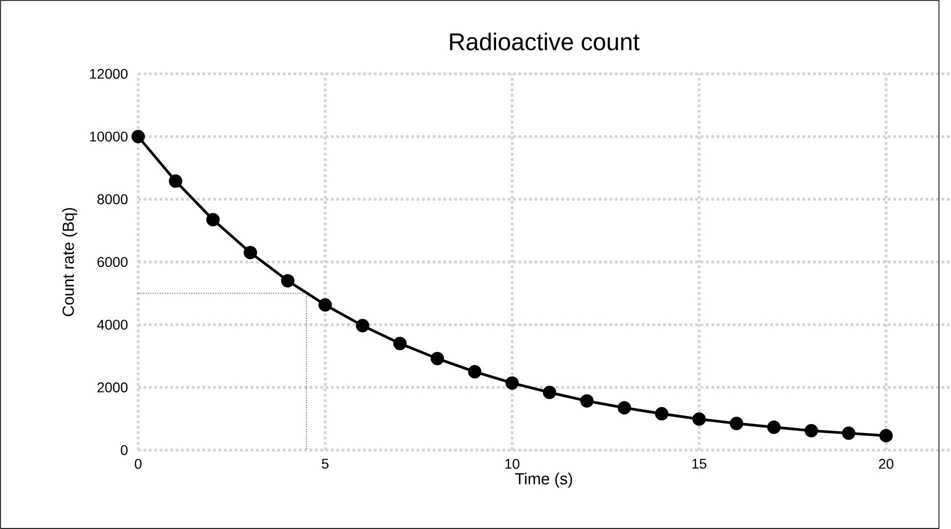  I want to click on x-tick-label: 15, so click(699, 463).